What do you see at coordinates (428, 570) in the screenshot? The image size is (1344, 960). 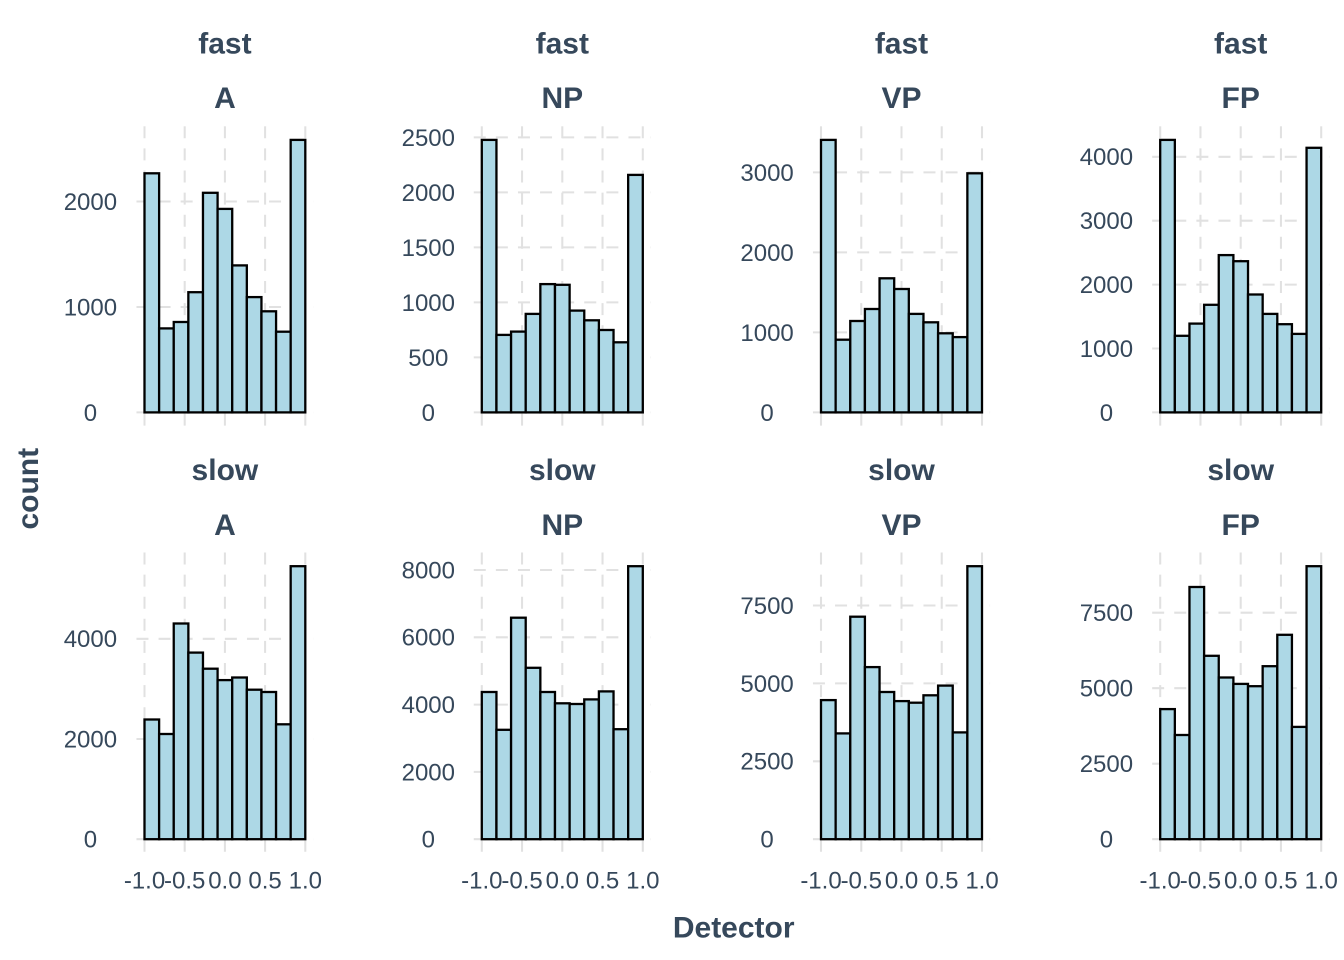 I see `svg-text: 8000` at bounding box center [428, 570].